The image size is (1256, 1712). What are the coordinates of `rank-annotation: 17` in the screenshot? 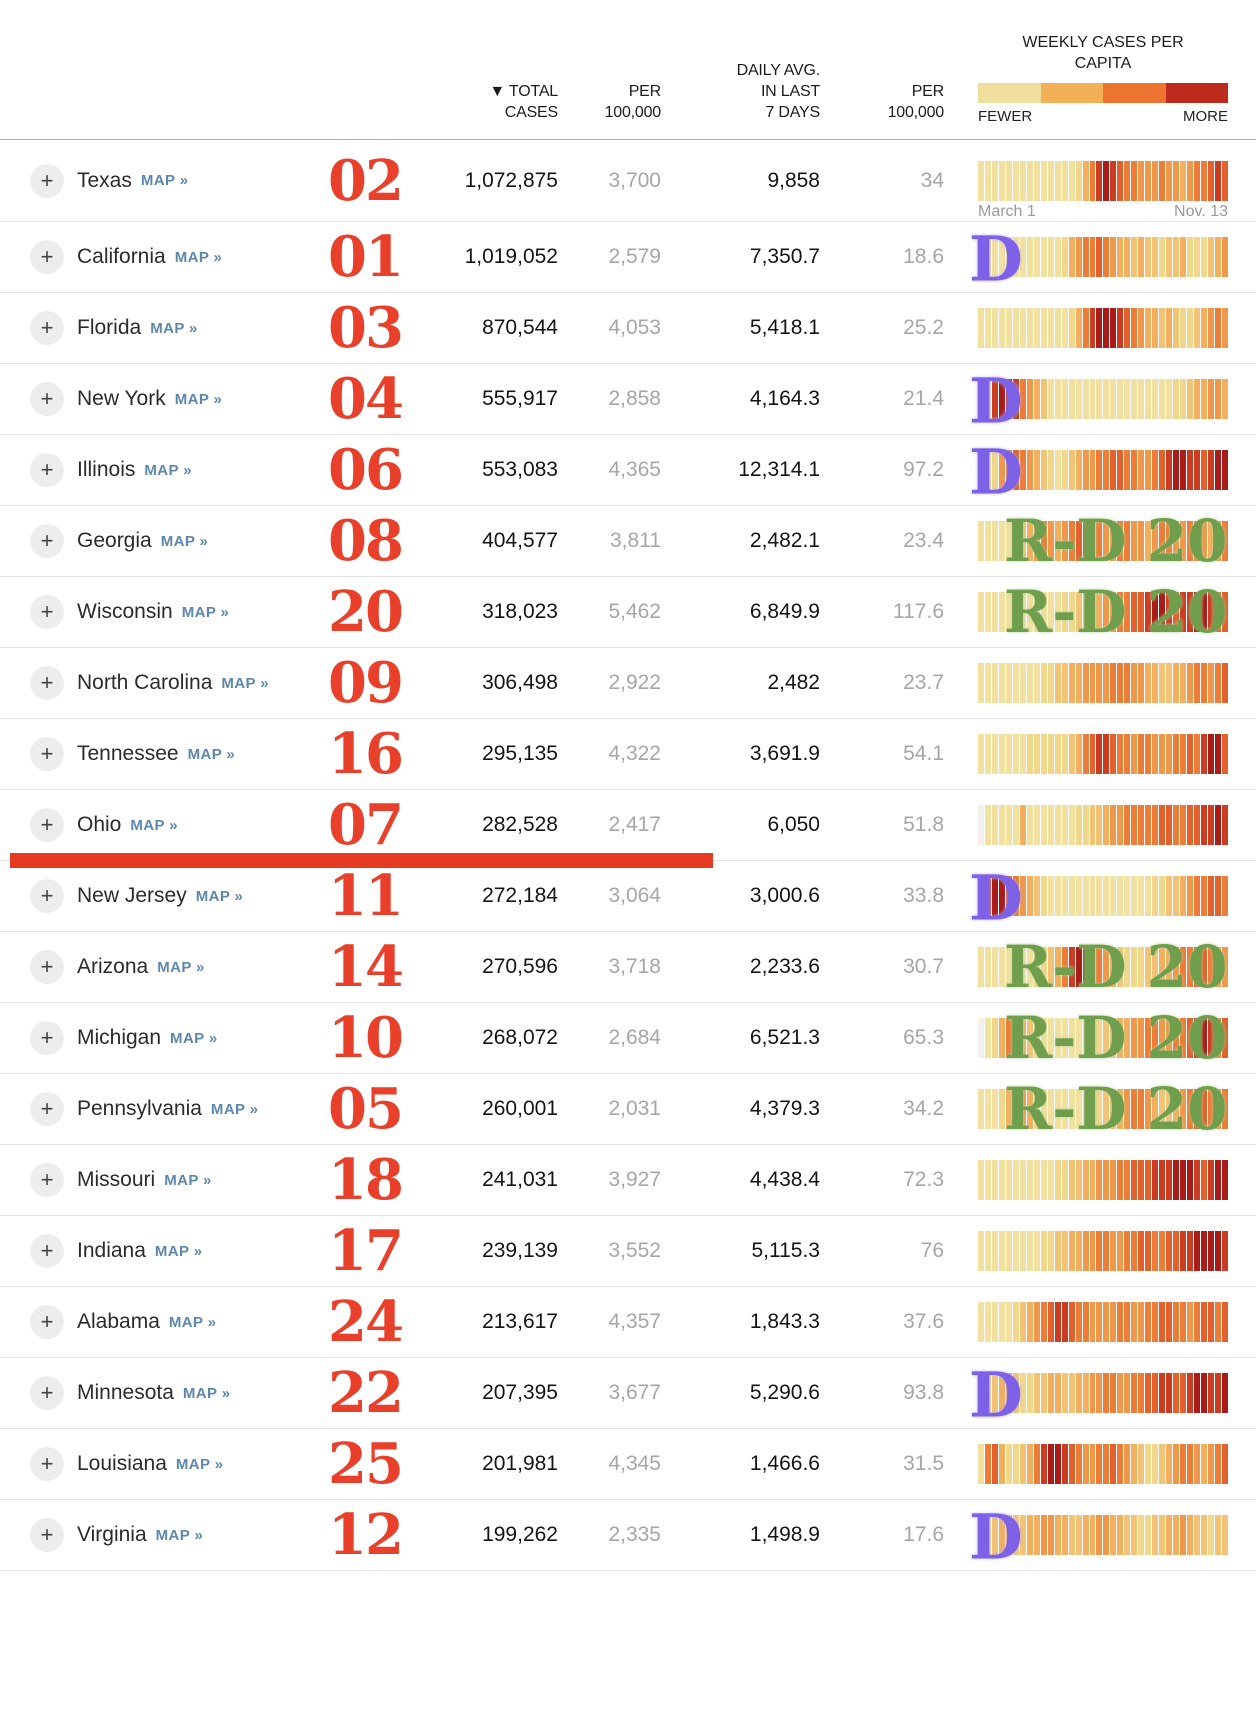 It's located at (366, 1251).